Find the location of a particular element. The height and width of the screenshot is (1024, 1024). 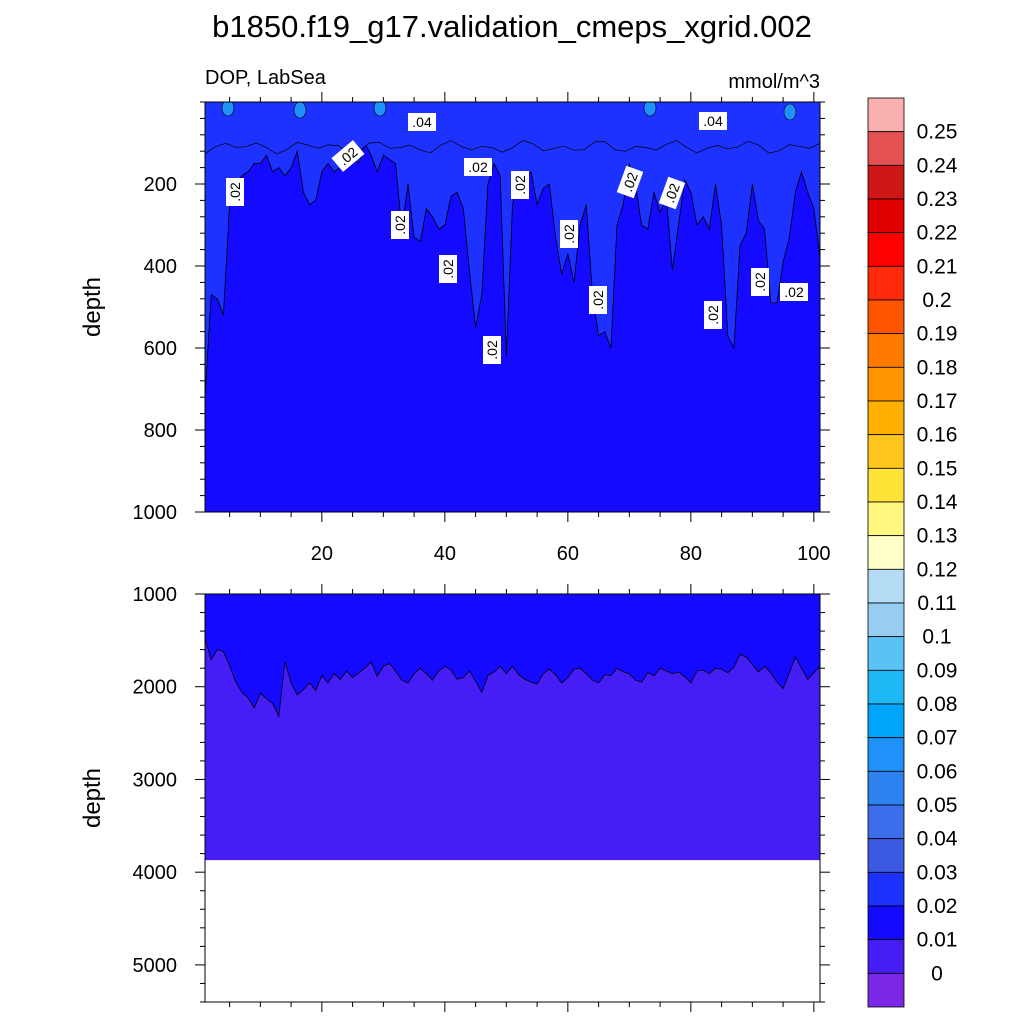

y-tick-label: 600 is located at coordinates (160, 349).